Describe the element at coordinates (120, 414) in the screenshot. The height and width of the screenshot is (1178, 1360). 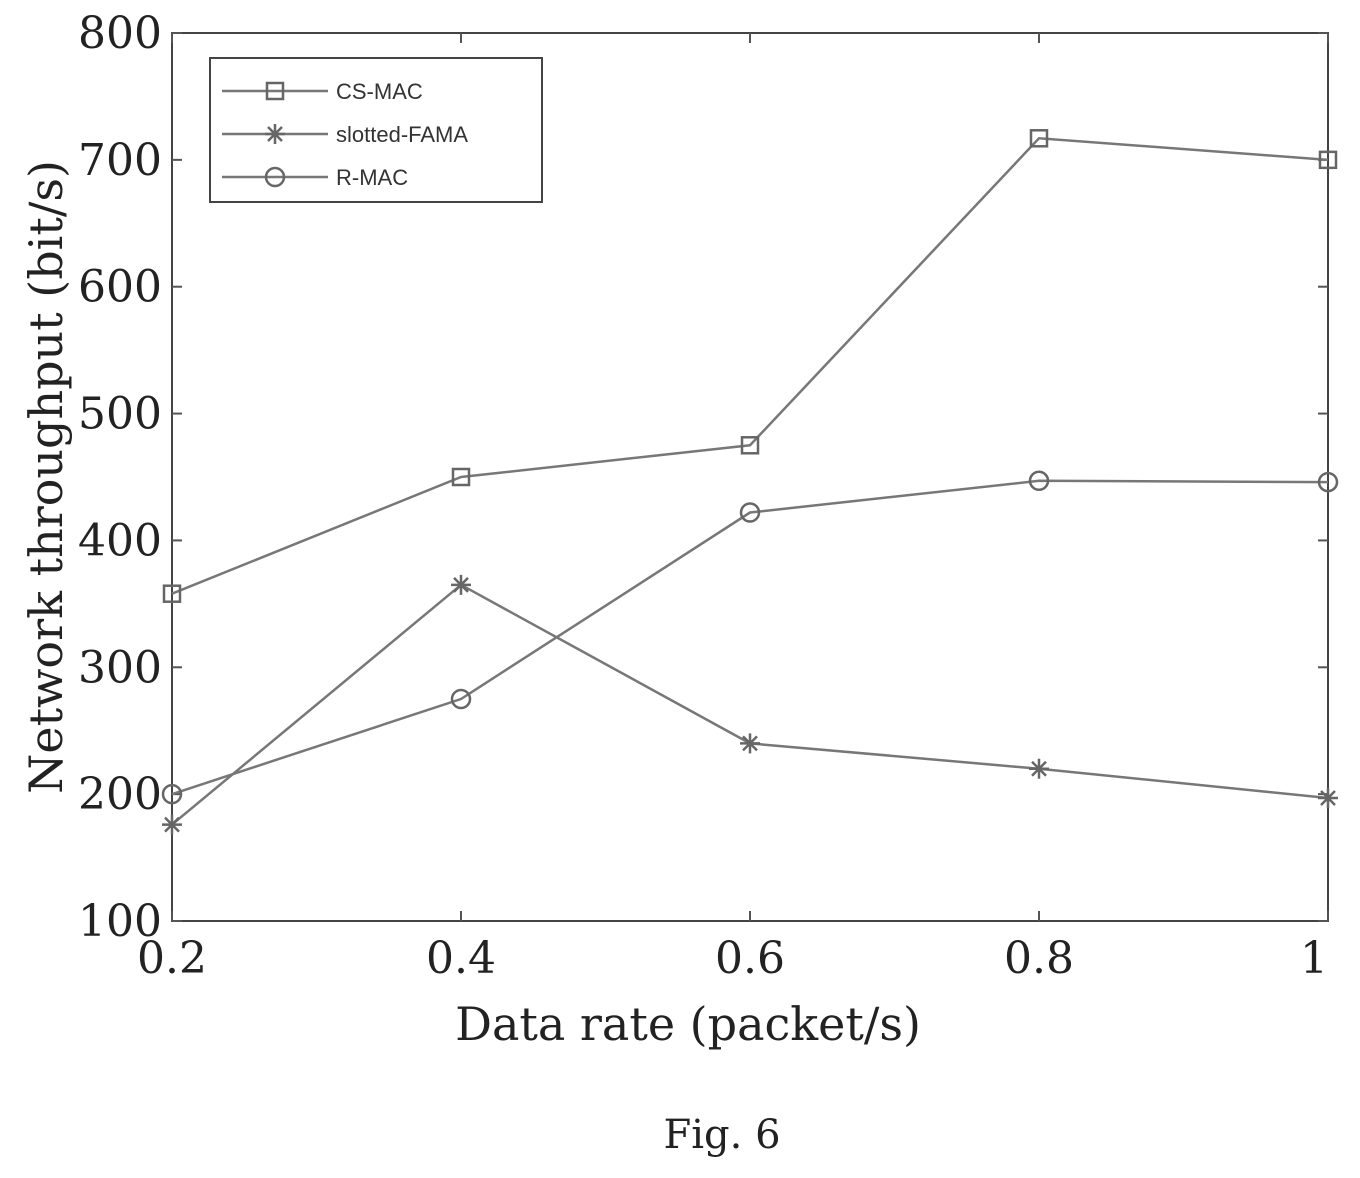
I see `y-tick-label: 500` at that location.